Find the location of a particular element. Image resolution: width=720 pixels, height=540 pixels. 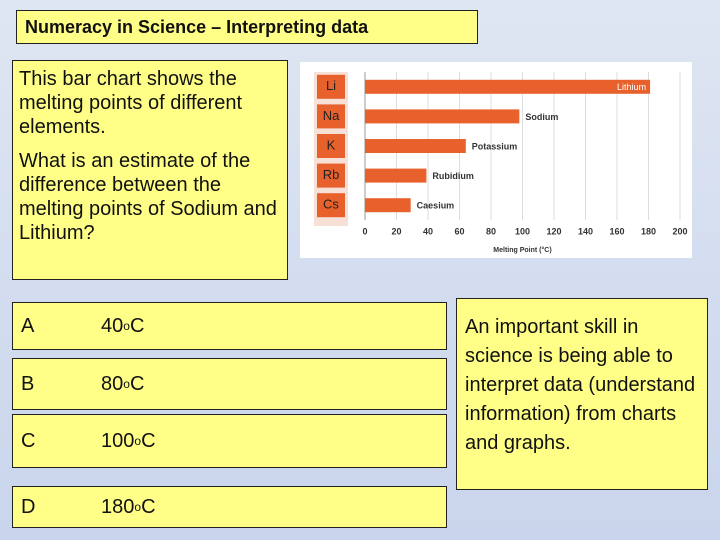

symbol: Cs is located at coordinates (331, 204).